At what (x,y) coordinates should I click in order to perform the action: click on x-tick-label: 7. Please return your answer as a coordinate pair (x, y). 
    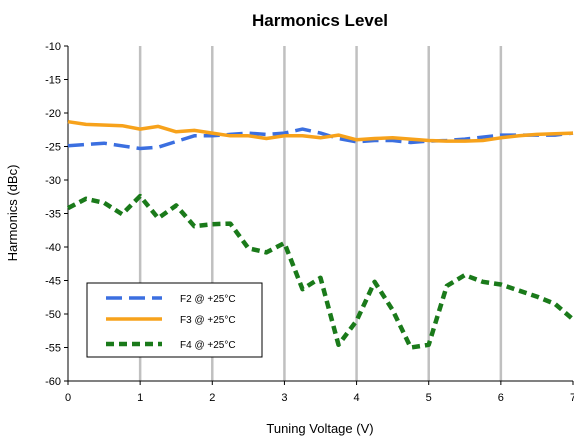
    Looking at the image, I should click on (572, 398).